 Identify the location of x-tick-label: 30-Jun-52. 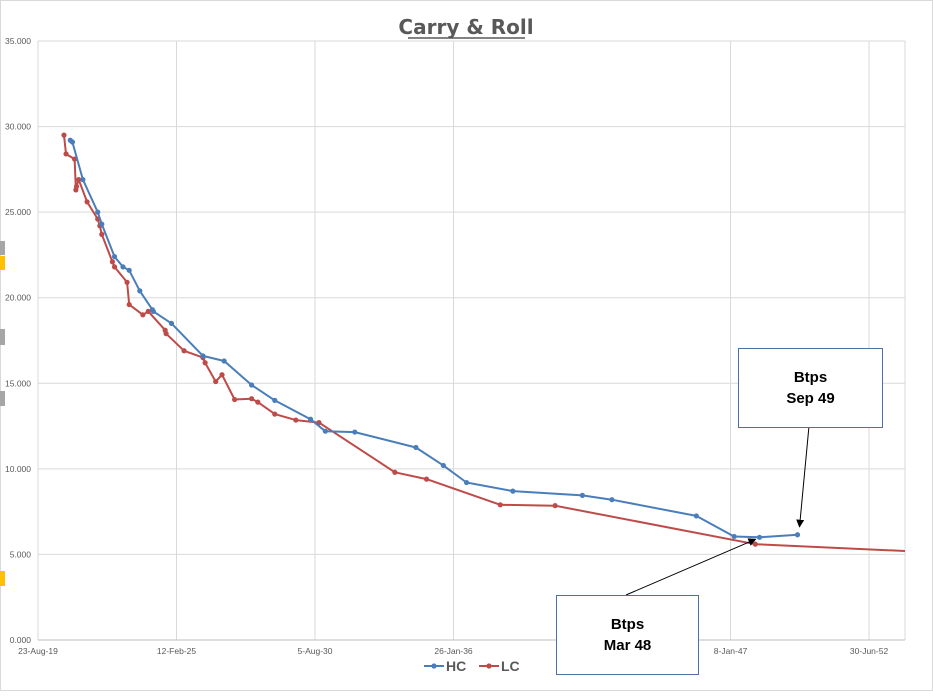
(869, 651).